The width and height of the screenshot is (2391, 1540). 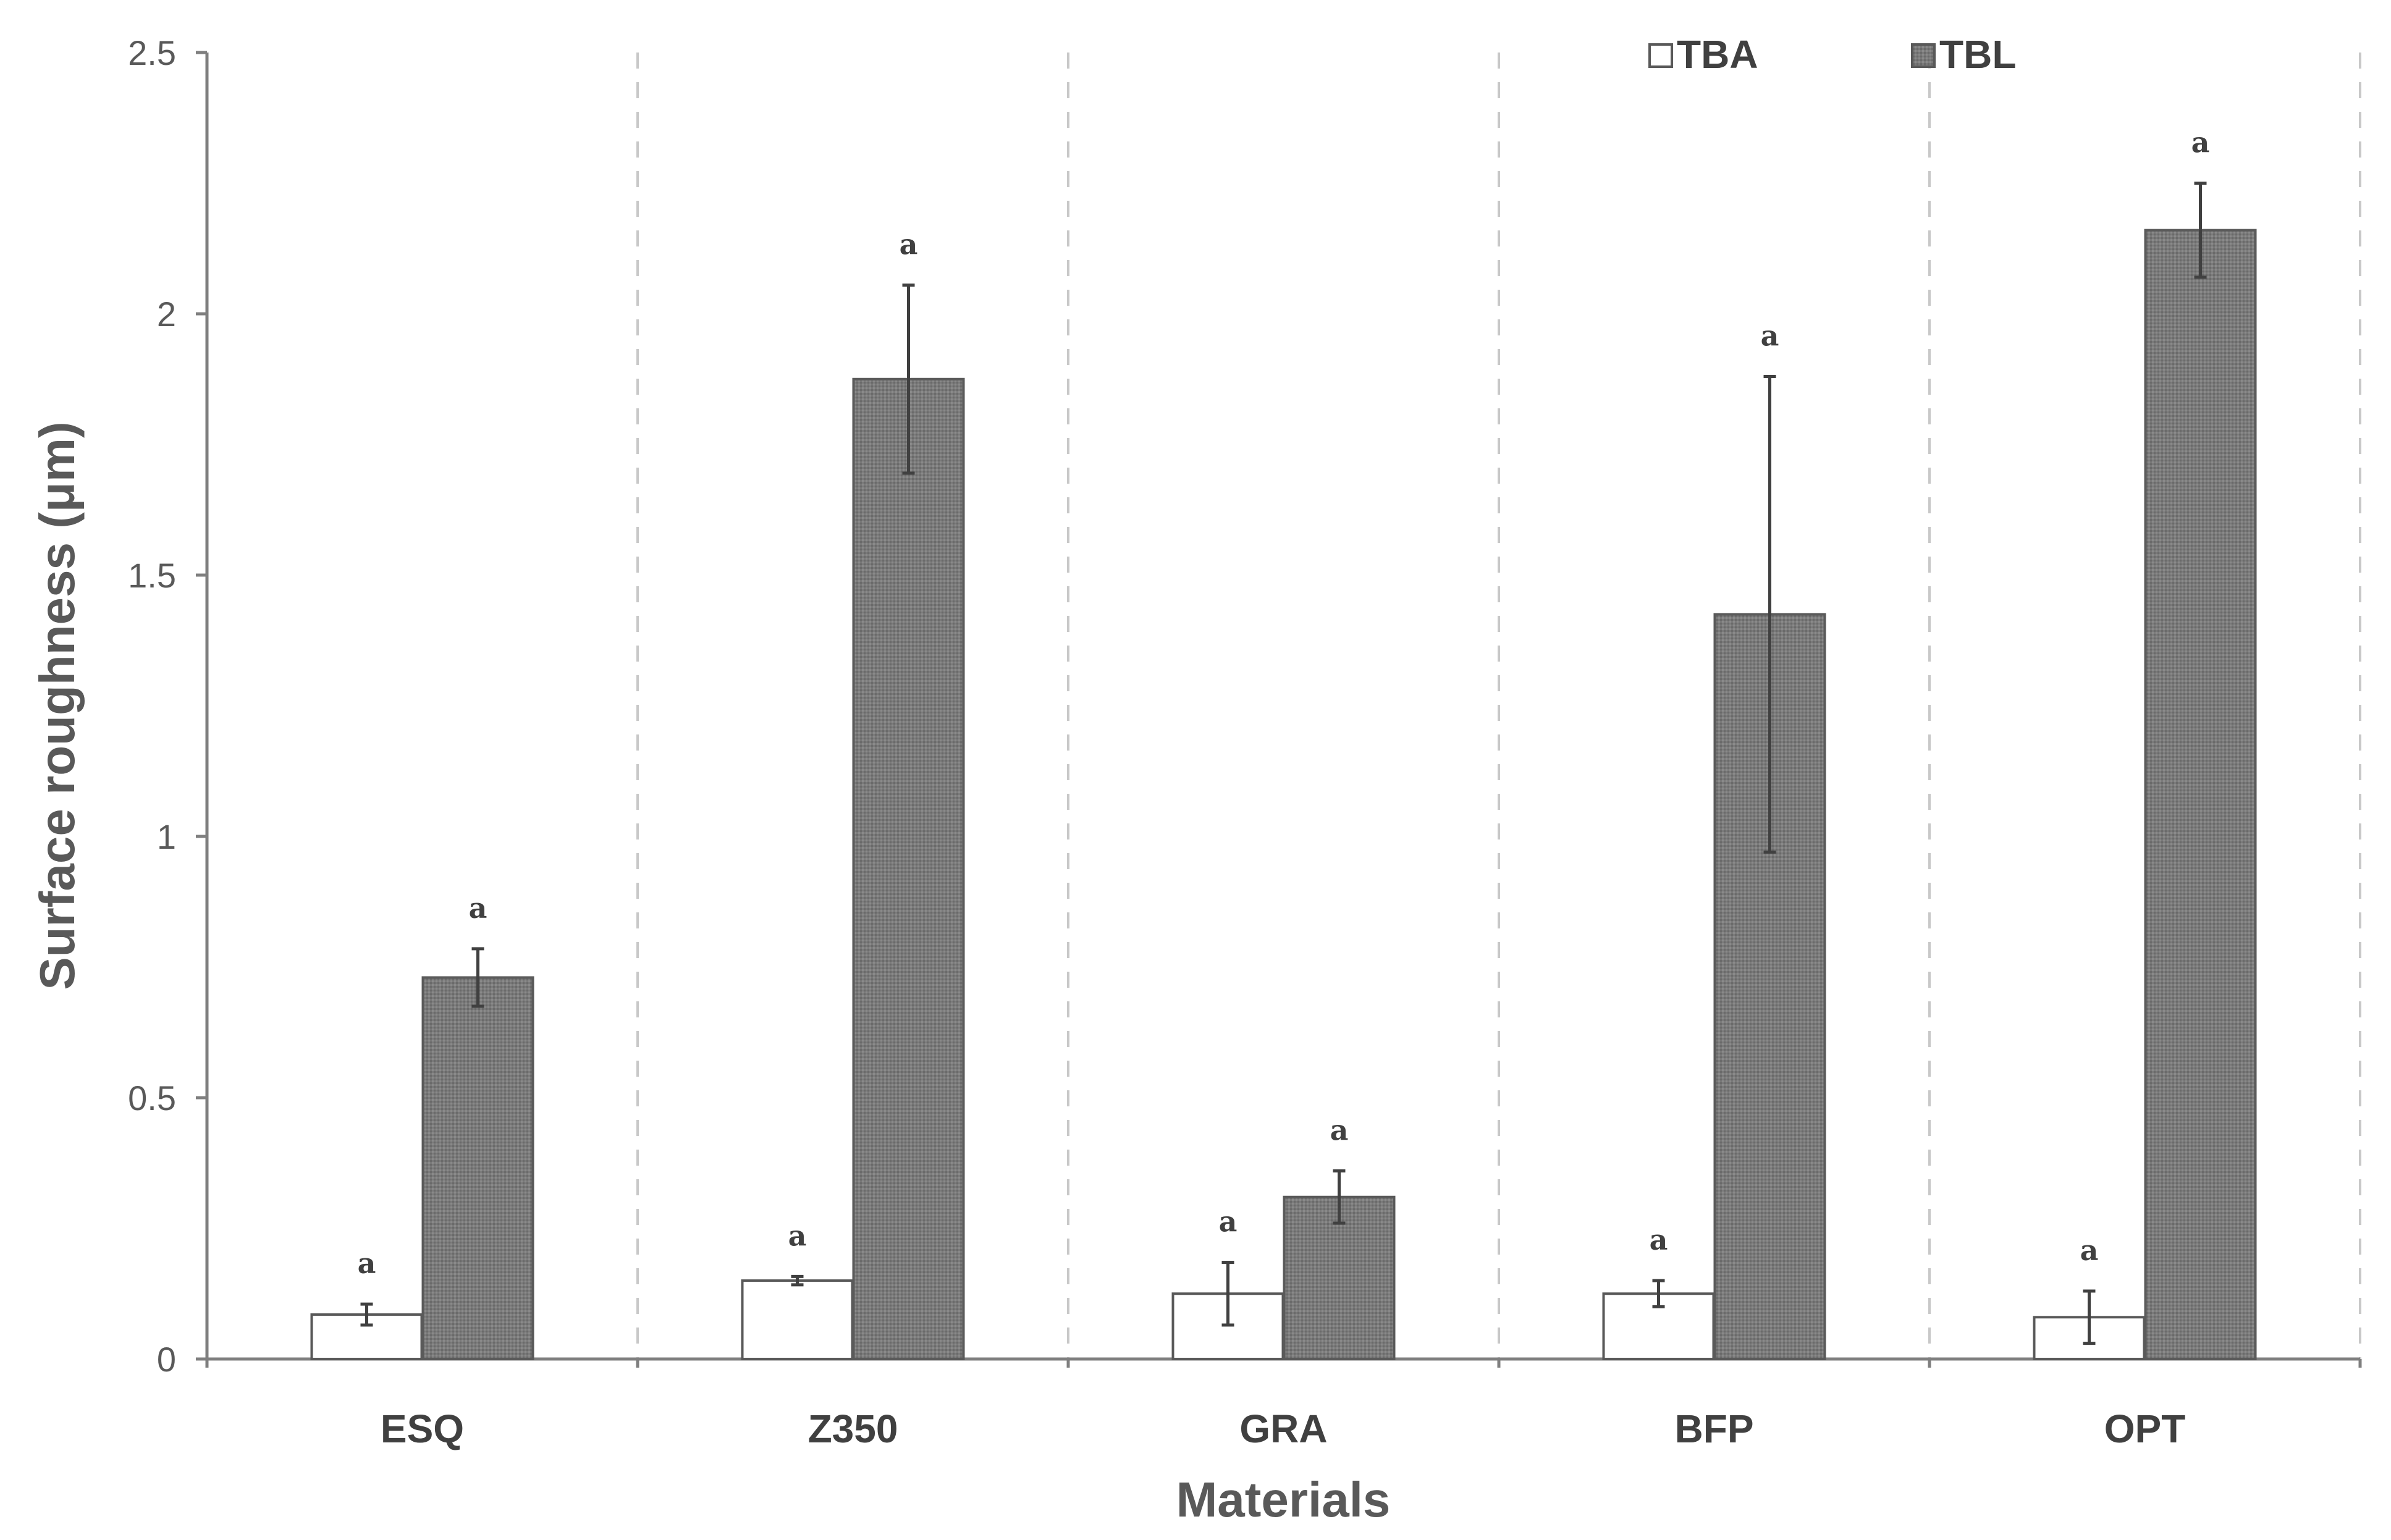 What do you see at coordinates (152, 52) in the screenshot?
I see `y-tick-label: 2.5` at bounding box center [152, 52].